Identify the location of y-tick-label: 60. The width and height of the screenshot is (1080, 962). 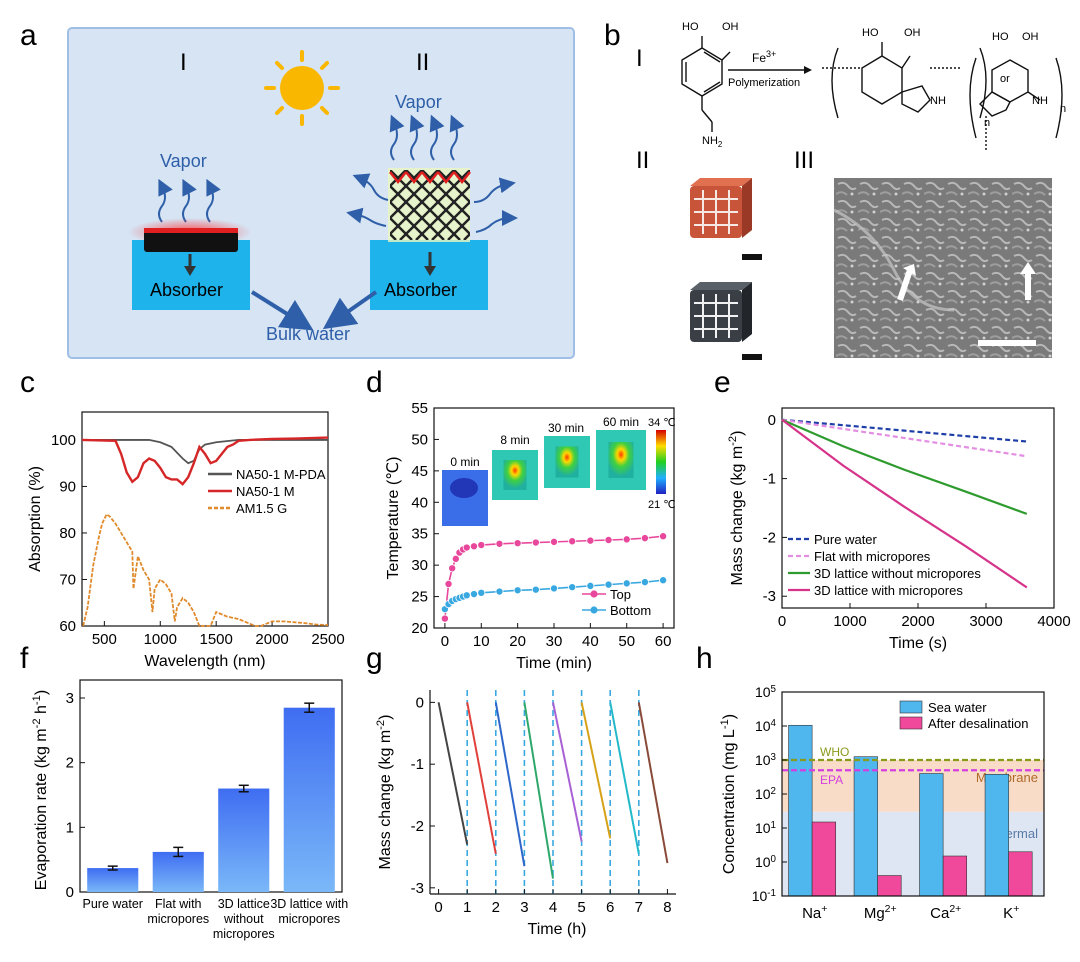
(67, 626).